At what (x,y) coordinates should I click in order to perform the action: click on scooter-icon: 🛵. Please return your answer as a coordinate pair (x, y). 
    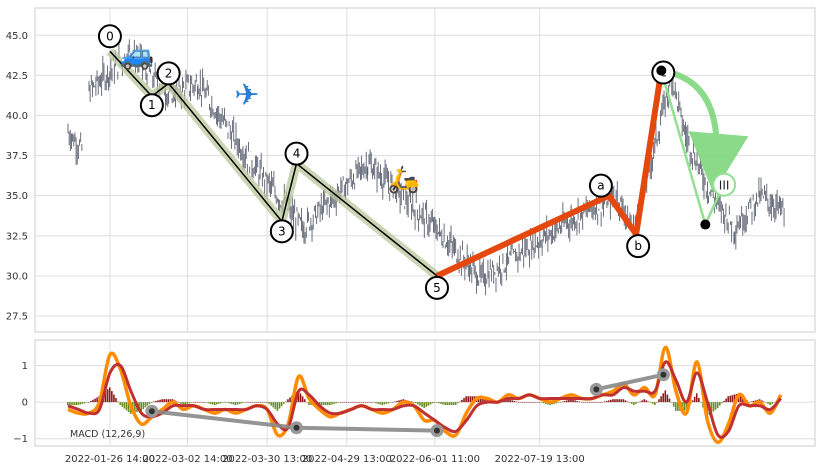
    Looking at the image, I should click on (404, 180).